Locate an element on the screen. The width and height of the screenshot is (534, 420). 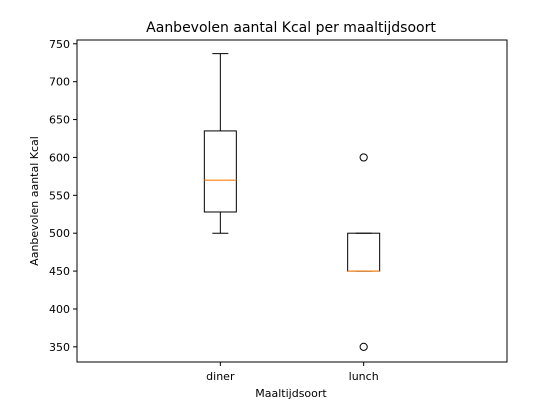
y-tick-label: 600 is located at coordinates (59, 157).